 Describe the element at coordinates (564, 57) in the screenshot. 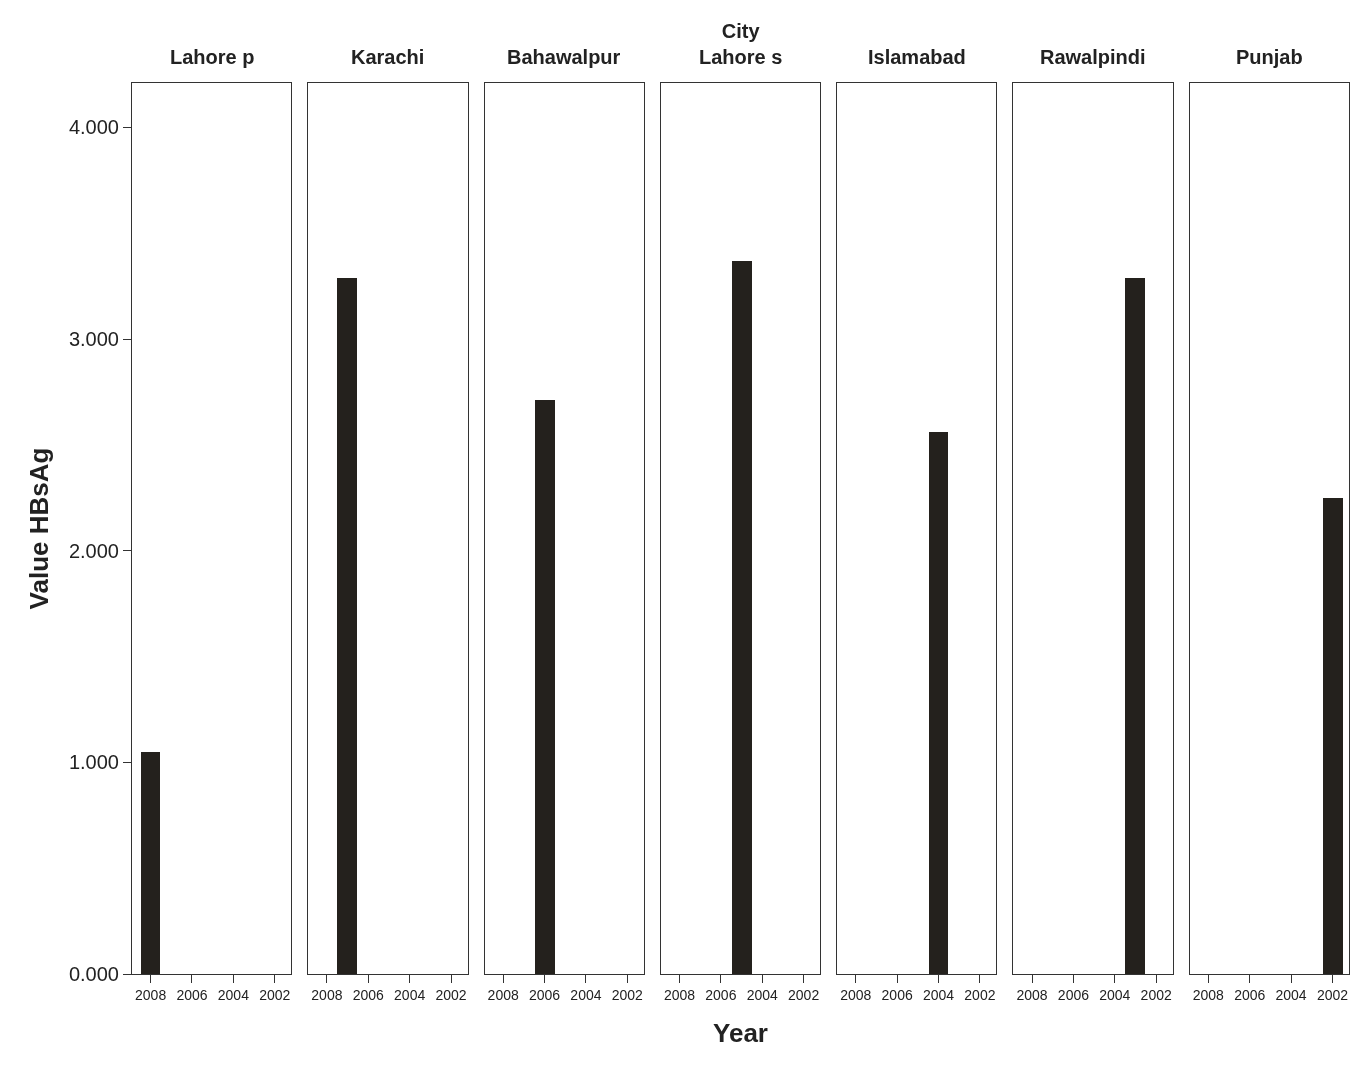

I see `chart-title: Bahawalpur` at that location.